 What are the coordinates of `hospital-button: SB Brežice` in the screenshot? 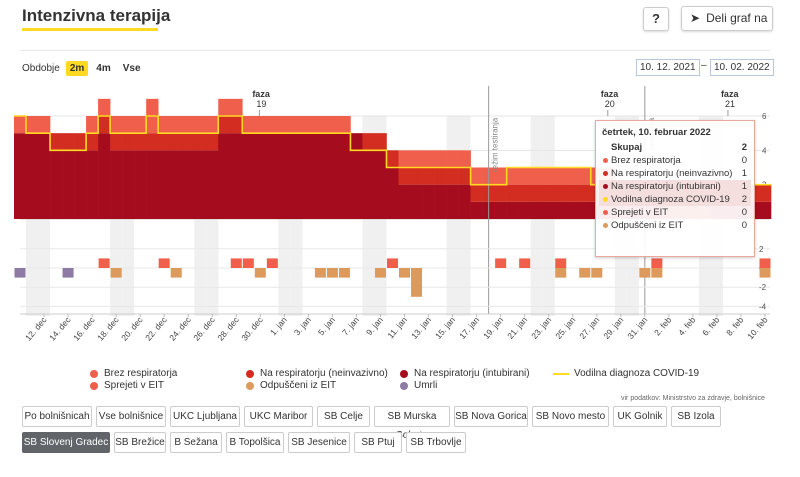 It's located at (140, 442).